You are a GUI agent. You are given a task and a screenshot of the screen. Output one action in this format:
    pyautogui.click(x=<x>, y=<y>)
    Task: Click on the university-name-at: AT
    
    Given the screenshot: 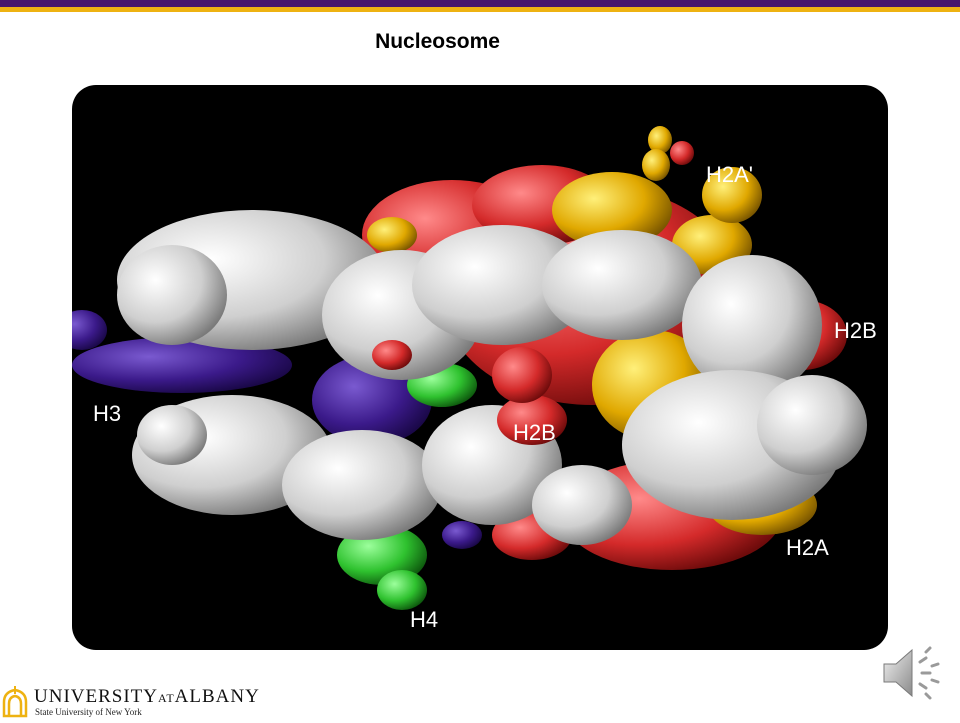 What is the action you would take?
    pyautogui.click(x=166, y=698)
    